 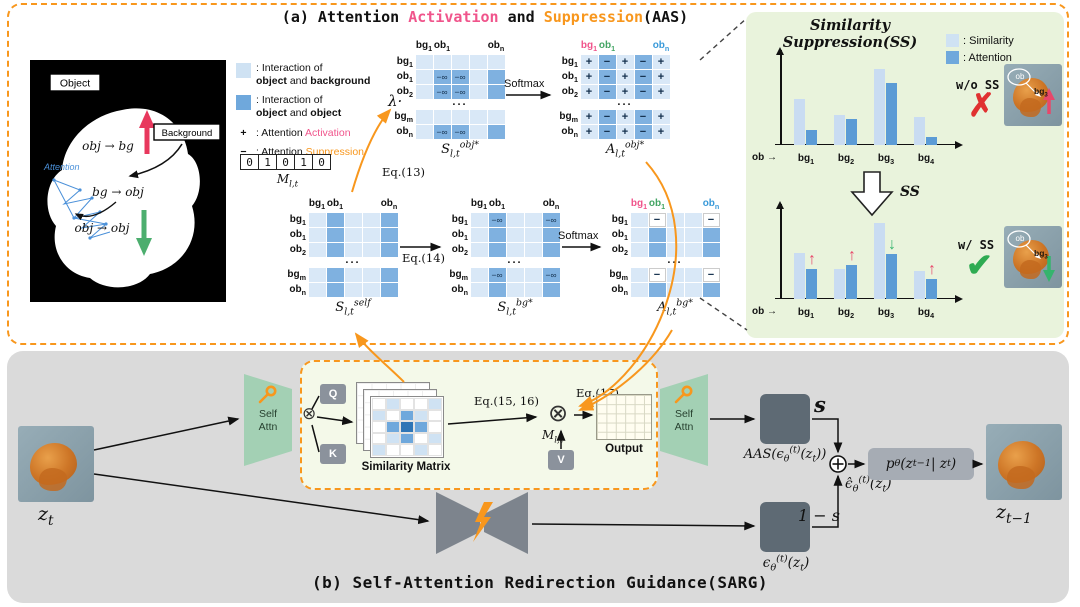 I want to click on obj-attention-arrow, so click(x=95, y=211).